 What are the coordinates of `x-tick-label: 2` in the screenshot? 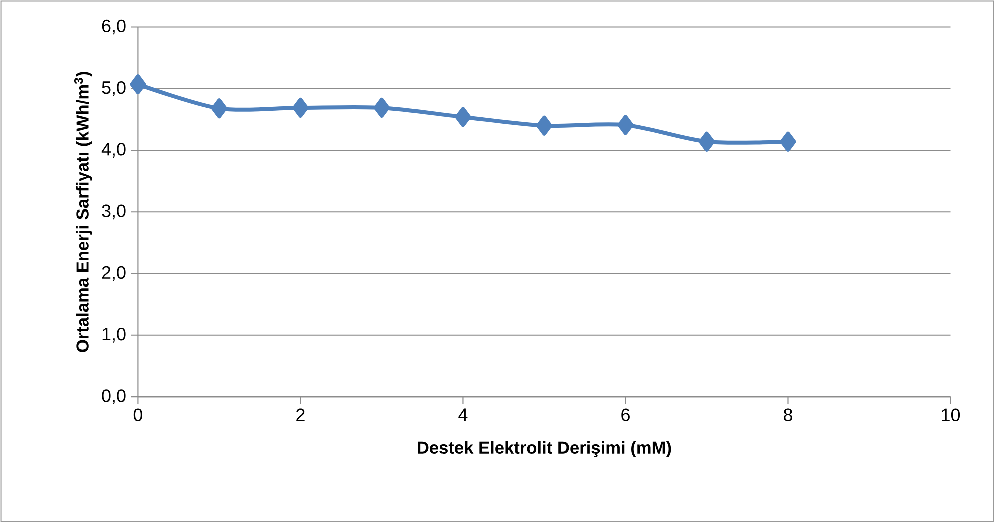 It's located at (300, 415).